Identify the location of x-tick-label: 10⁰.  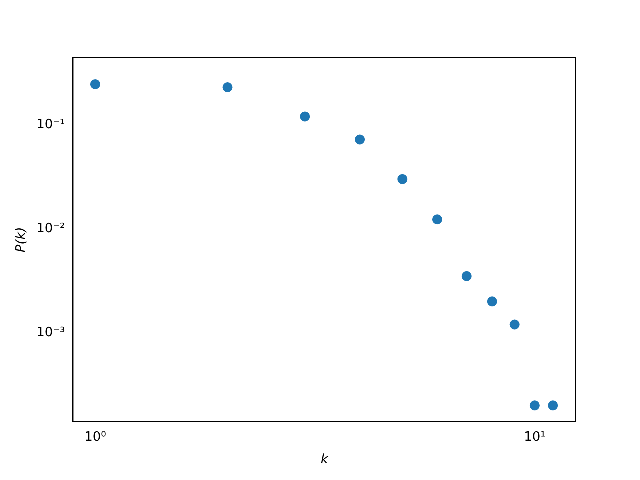
(95, 437).